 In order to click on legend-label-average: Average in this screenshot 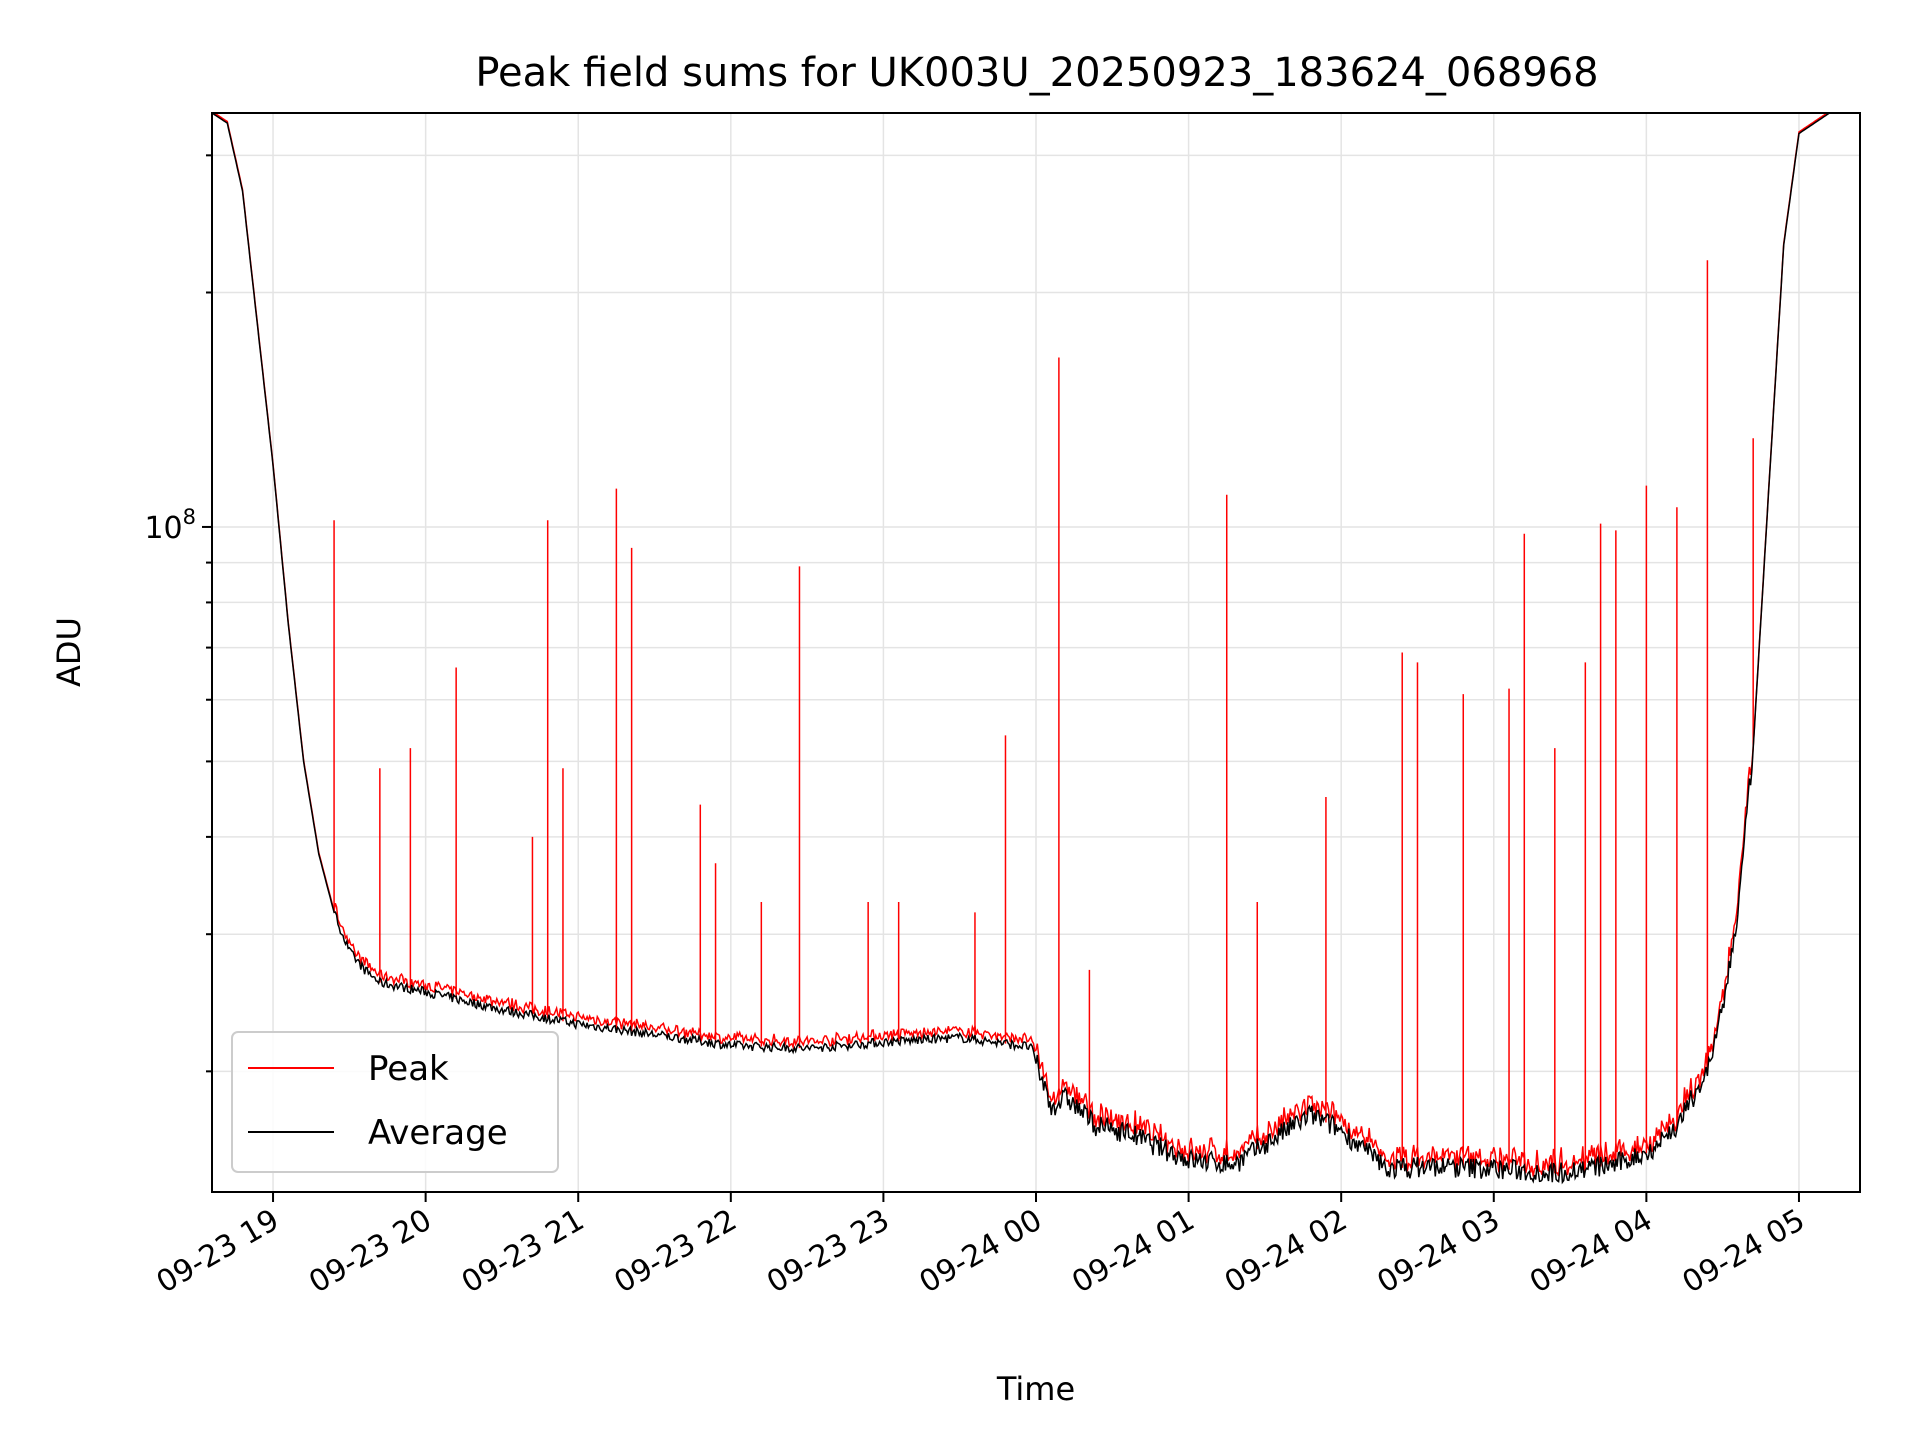, I will do `click(438, 1133)`.